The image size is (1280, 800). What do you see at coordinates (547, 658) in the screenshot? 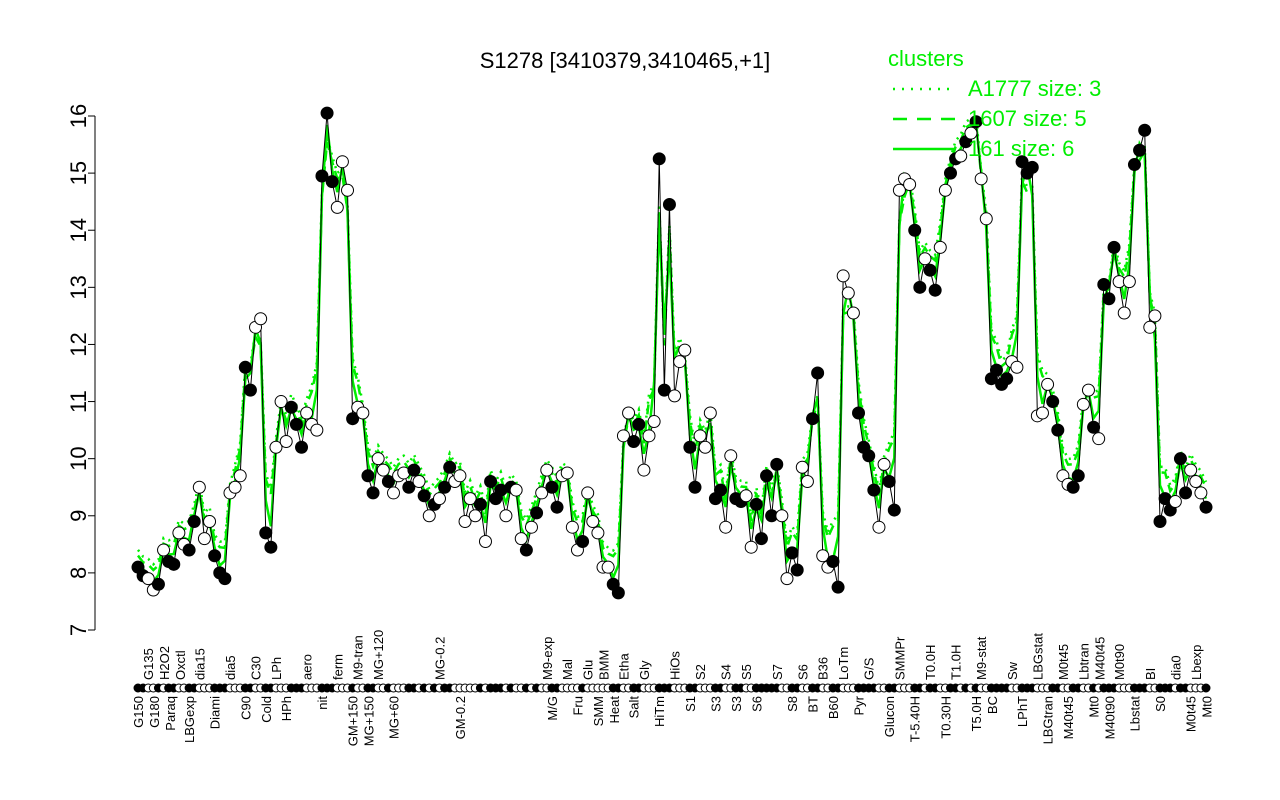
I see `x-tick-label: M9-exp` at bounding box center [547, 658].